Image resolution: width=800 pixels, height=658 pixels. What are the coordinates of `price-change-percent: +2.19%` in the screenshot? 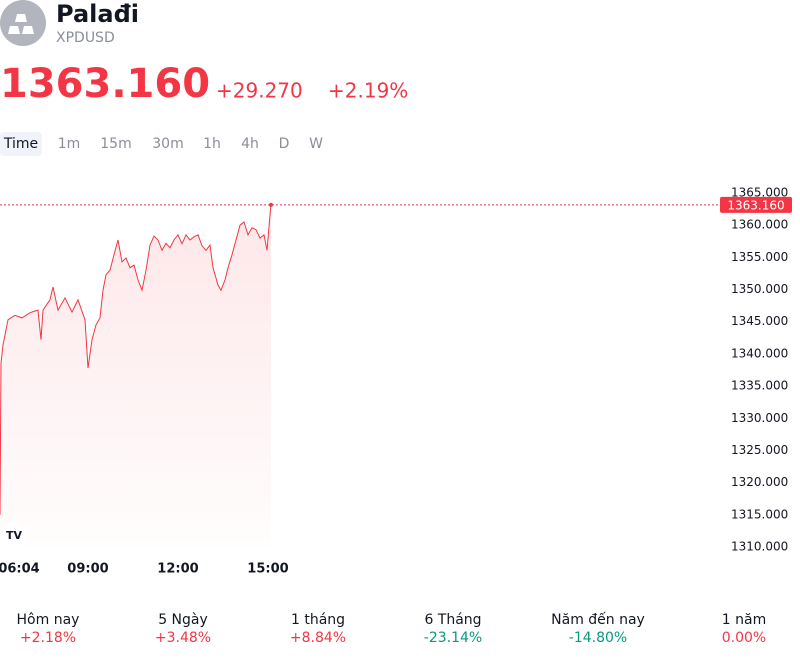 It's located at (368, 91).